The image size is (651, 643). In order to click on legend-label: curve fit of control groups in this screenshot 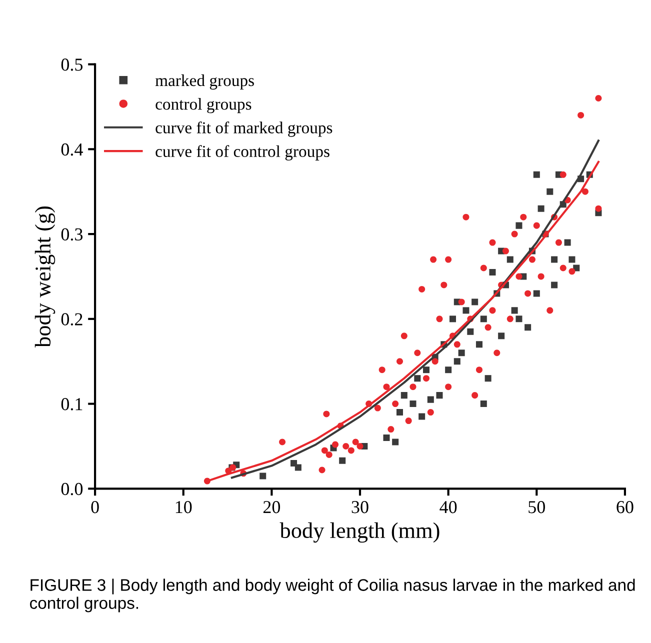, I will do `click(243, 152)`.